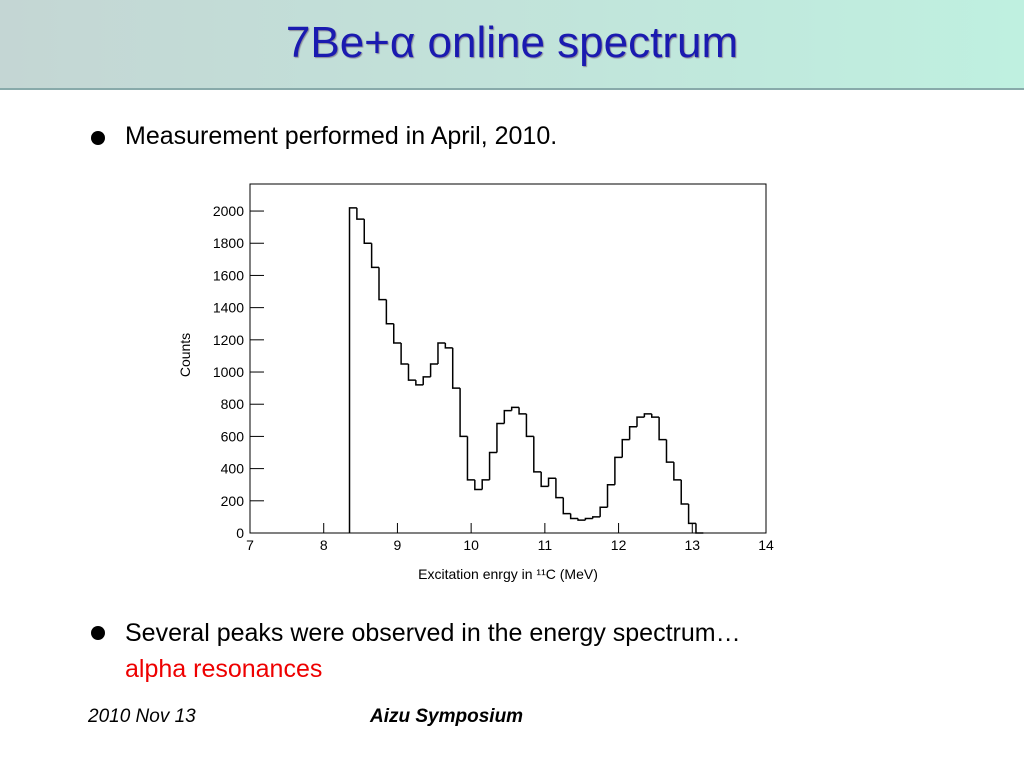 Image resolution: width=1024 pixels, height=768 pixels. Describe the element at coordinates (228, 275) in the screenshot. I see `y-tick-label: 1600` at that location.